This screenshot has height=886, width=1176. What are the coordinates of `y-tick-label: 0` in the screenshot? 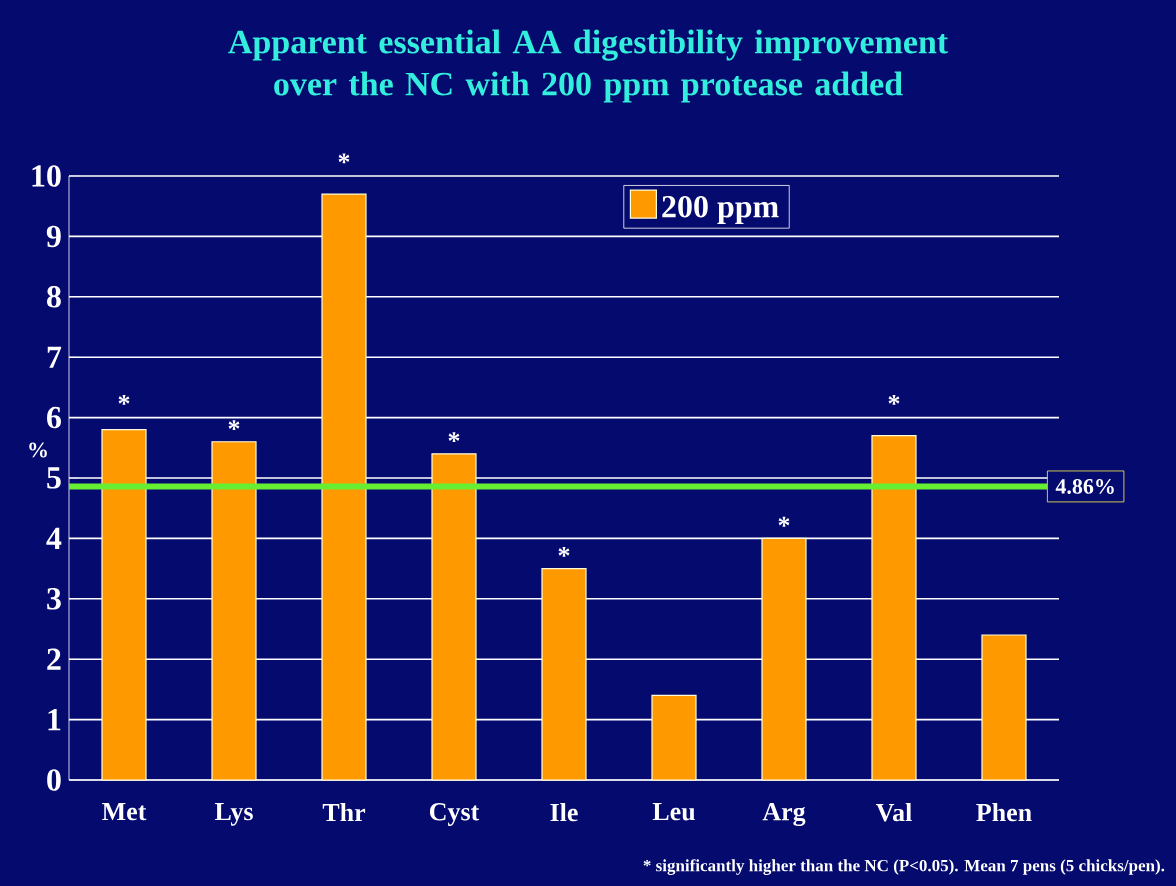 It's located at (54, 780).